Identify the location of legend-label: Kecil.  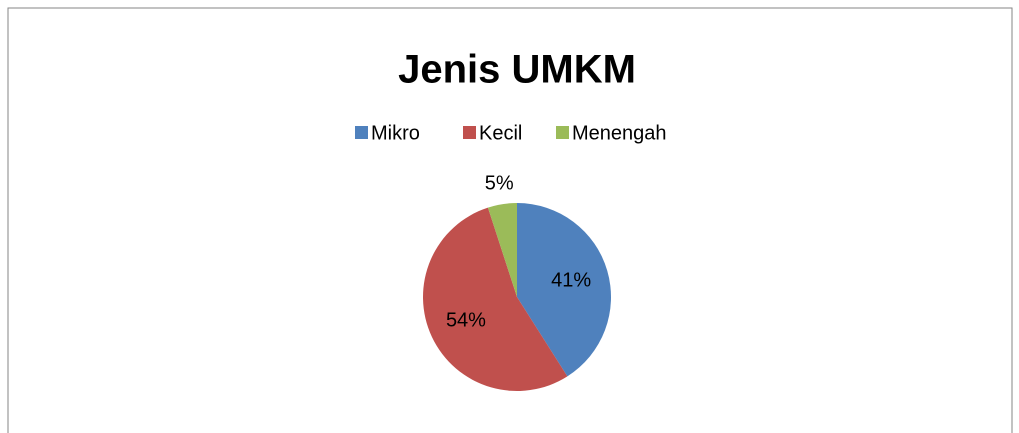
(500, 133).